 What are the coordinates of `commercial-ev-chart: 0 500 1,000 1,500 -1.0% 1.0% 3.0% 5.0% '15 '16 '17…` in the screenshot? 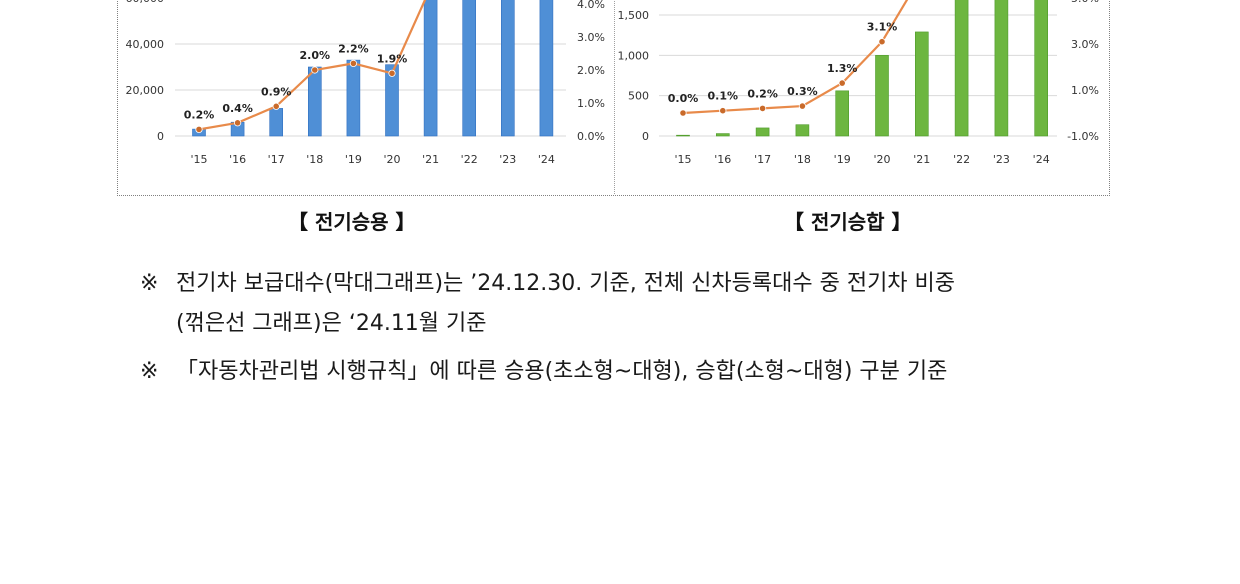 It's located at (858, 83).